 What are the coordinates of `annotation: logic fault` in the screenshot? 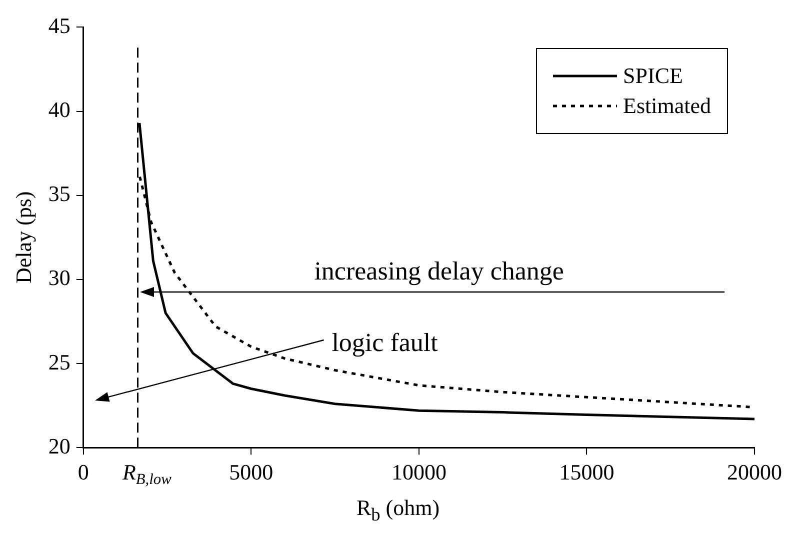 It's located at (385, 342).